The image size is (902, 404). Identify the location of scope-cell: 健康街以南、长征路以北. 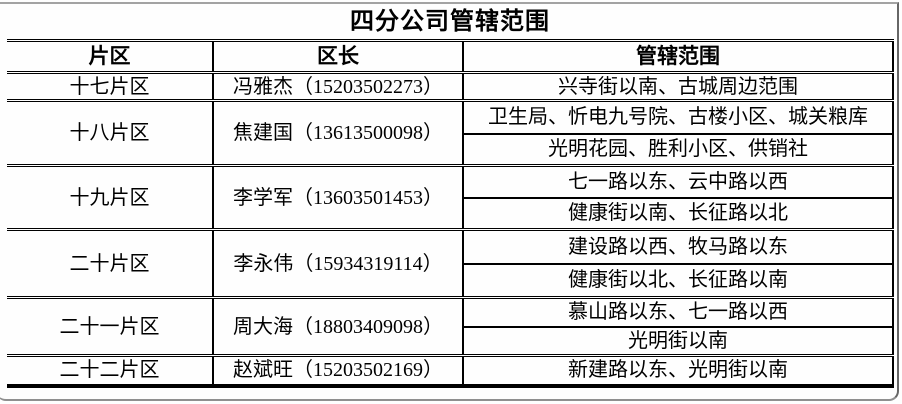
(678, 214).